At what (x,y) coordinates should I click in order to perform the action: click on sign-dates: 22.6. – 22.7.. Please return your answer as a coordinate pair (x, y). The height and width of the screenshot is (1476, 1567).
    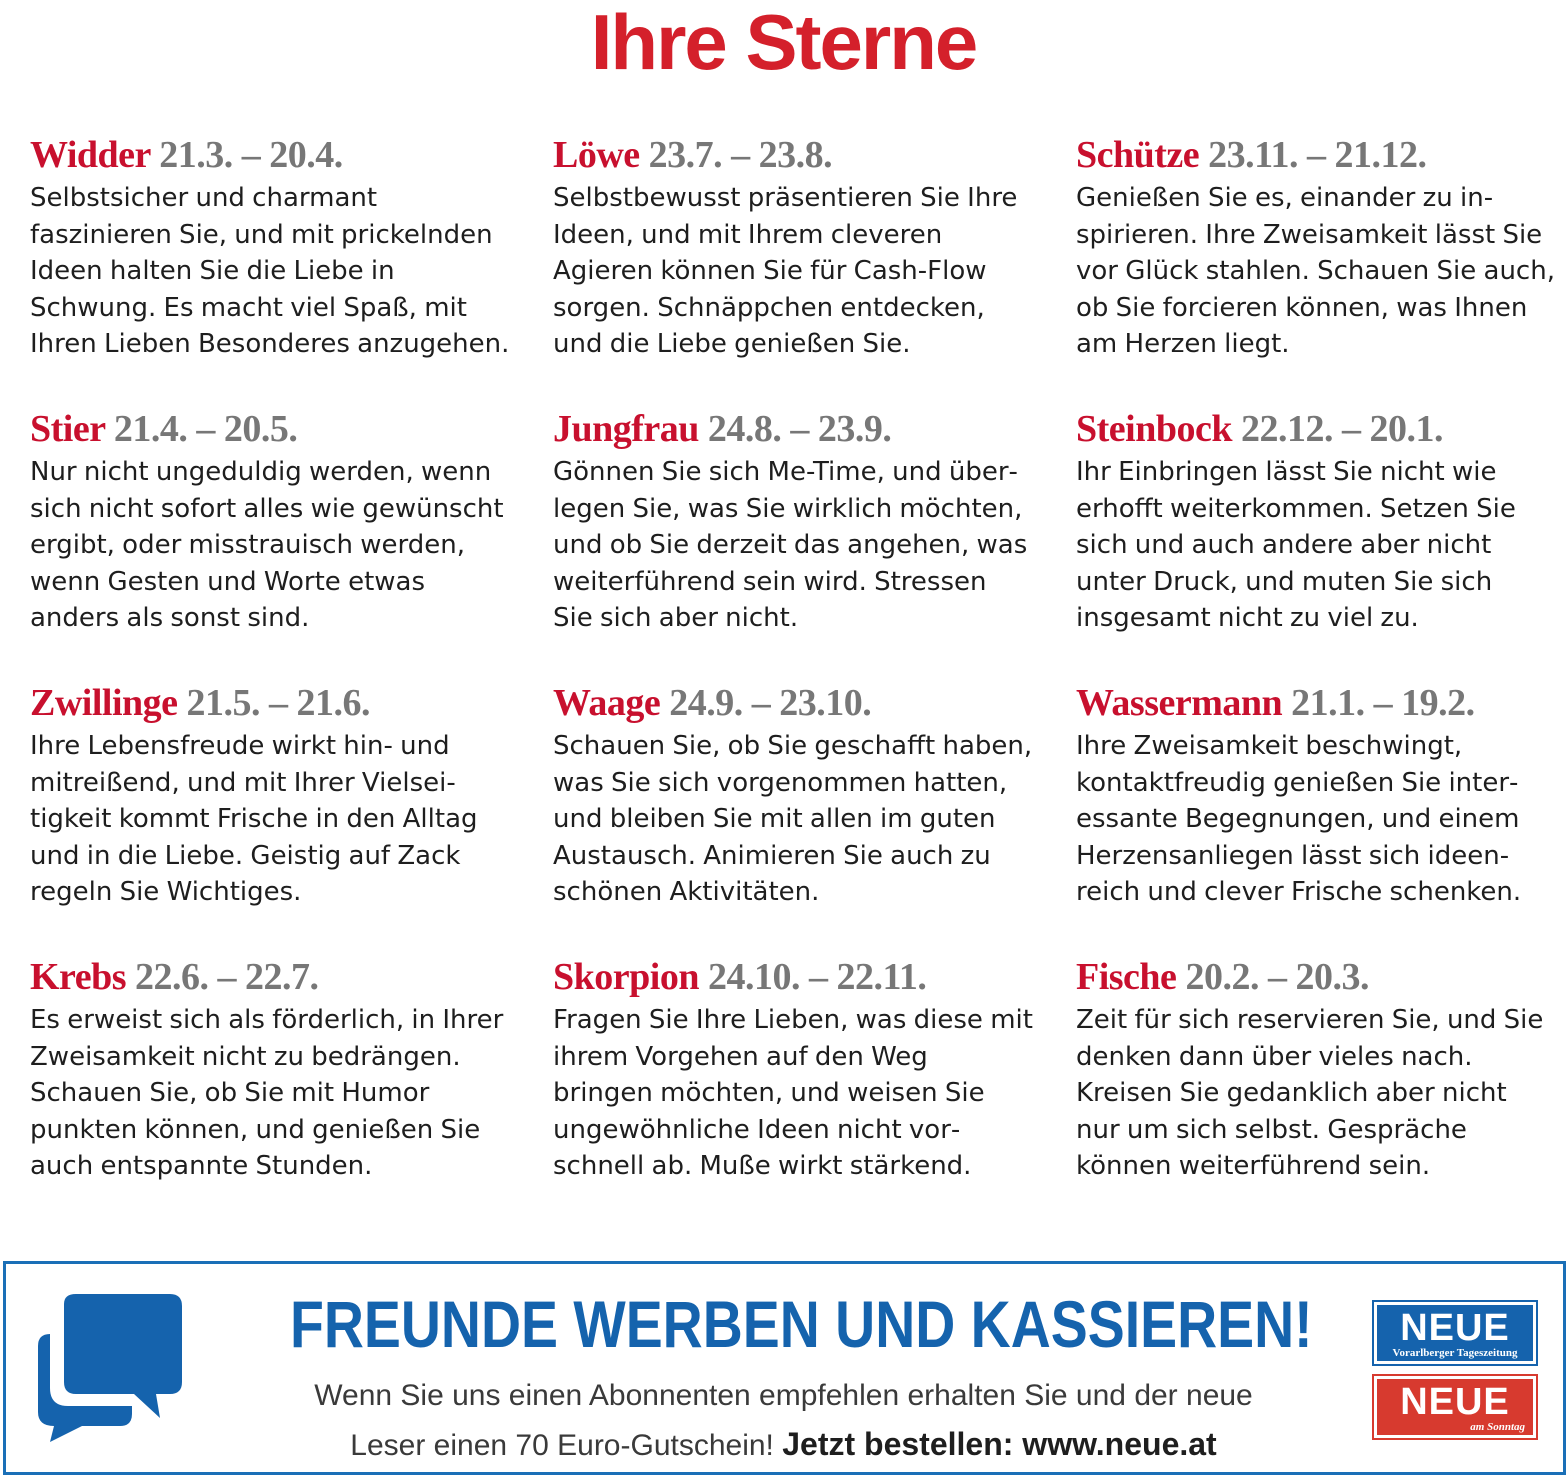
    Looking at the image, I should click on (227, 977).